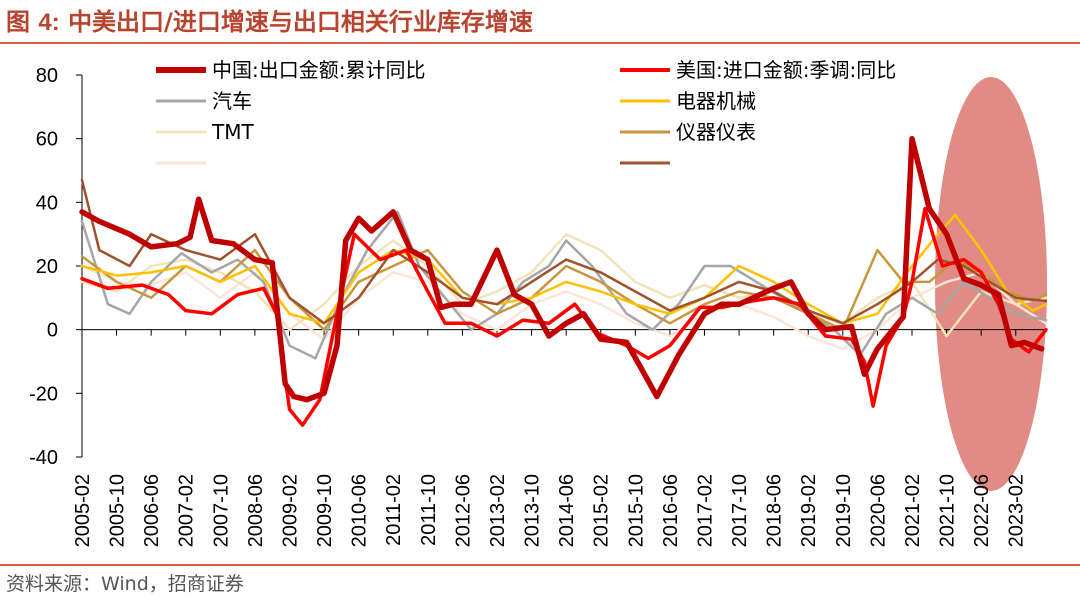  What do you see at coordinates (187, 510) in the screenshot?
I see `x-tick-label: 2007-02` at bounding box center [187, 510].